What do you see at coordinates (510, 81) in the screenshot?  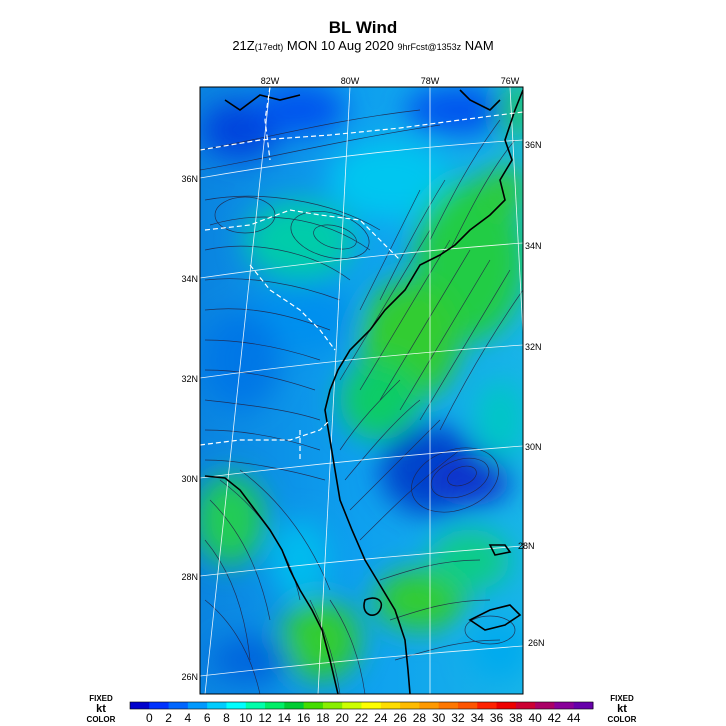 I see `lon-label: 76W` at bounding box center [510, 81].